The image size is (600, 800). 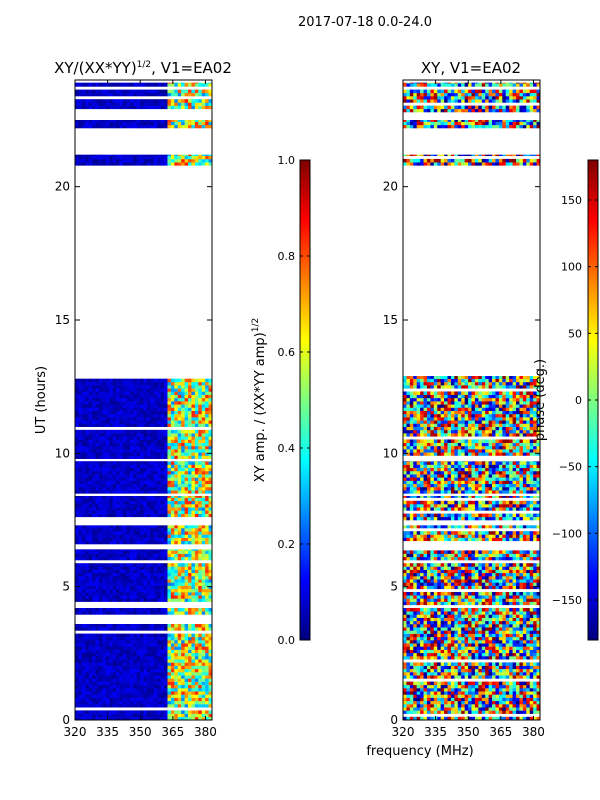 I want to click on y-tick-label: 5, so click(x=66, y=587).